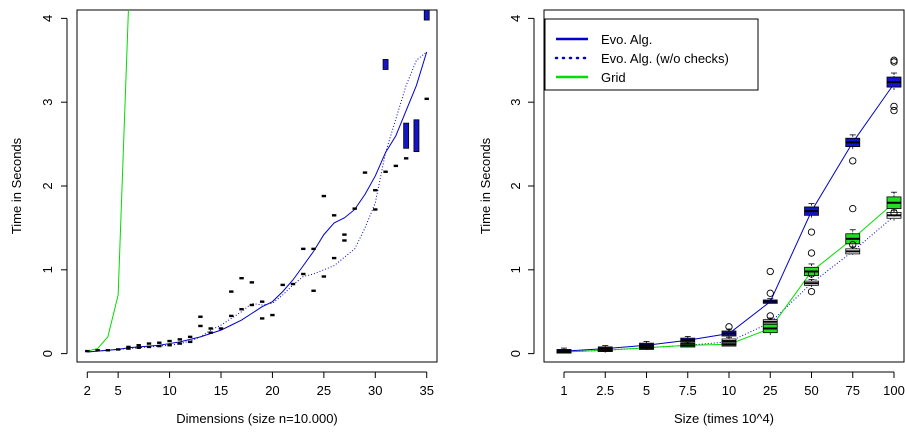 Image resolution: width=905 pixels, height=435 pixels. I want to click on left-series-line, so click(108, 180).